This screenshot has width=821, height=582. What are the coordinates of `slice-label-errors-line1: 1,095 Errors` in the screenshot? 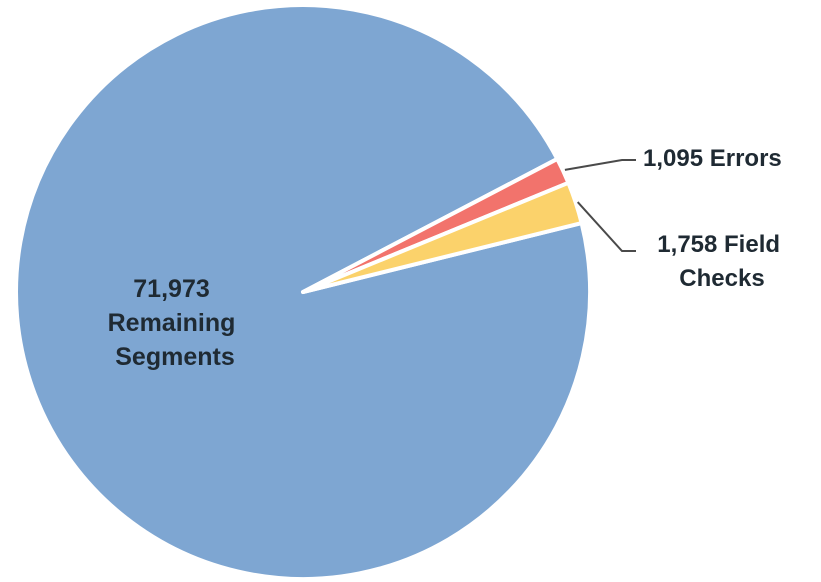 It's located at (712, 158).